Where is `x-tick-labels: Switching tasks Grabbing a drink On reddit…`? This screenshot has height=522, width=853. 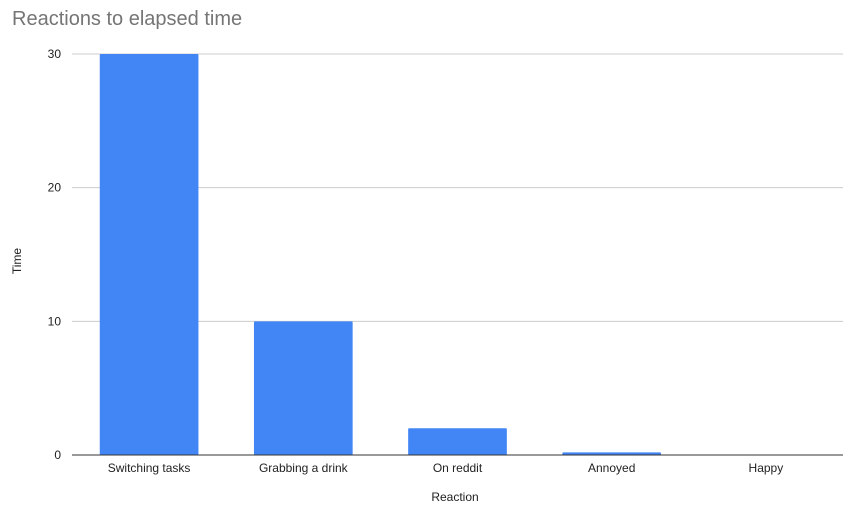
x-tick-labels: Switching tasks Grabbing a drink On reddit… is located at coordinates (445, 468).